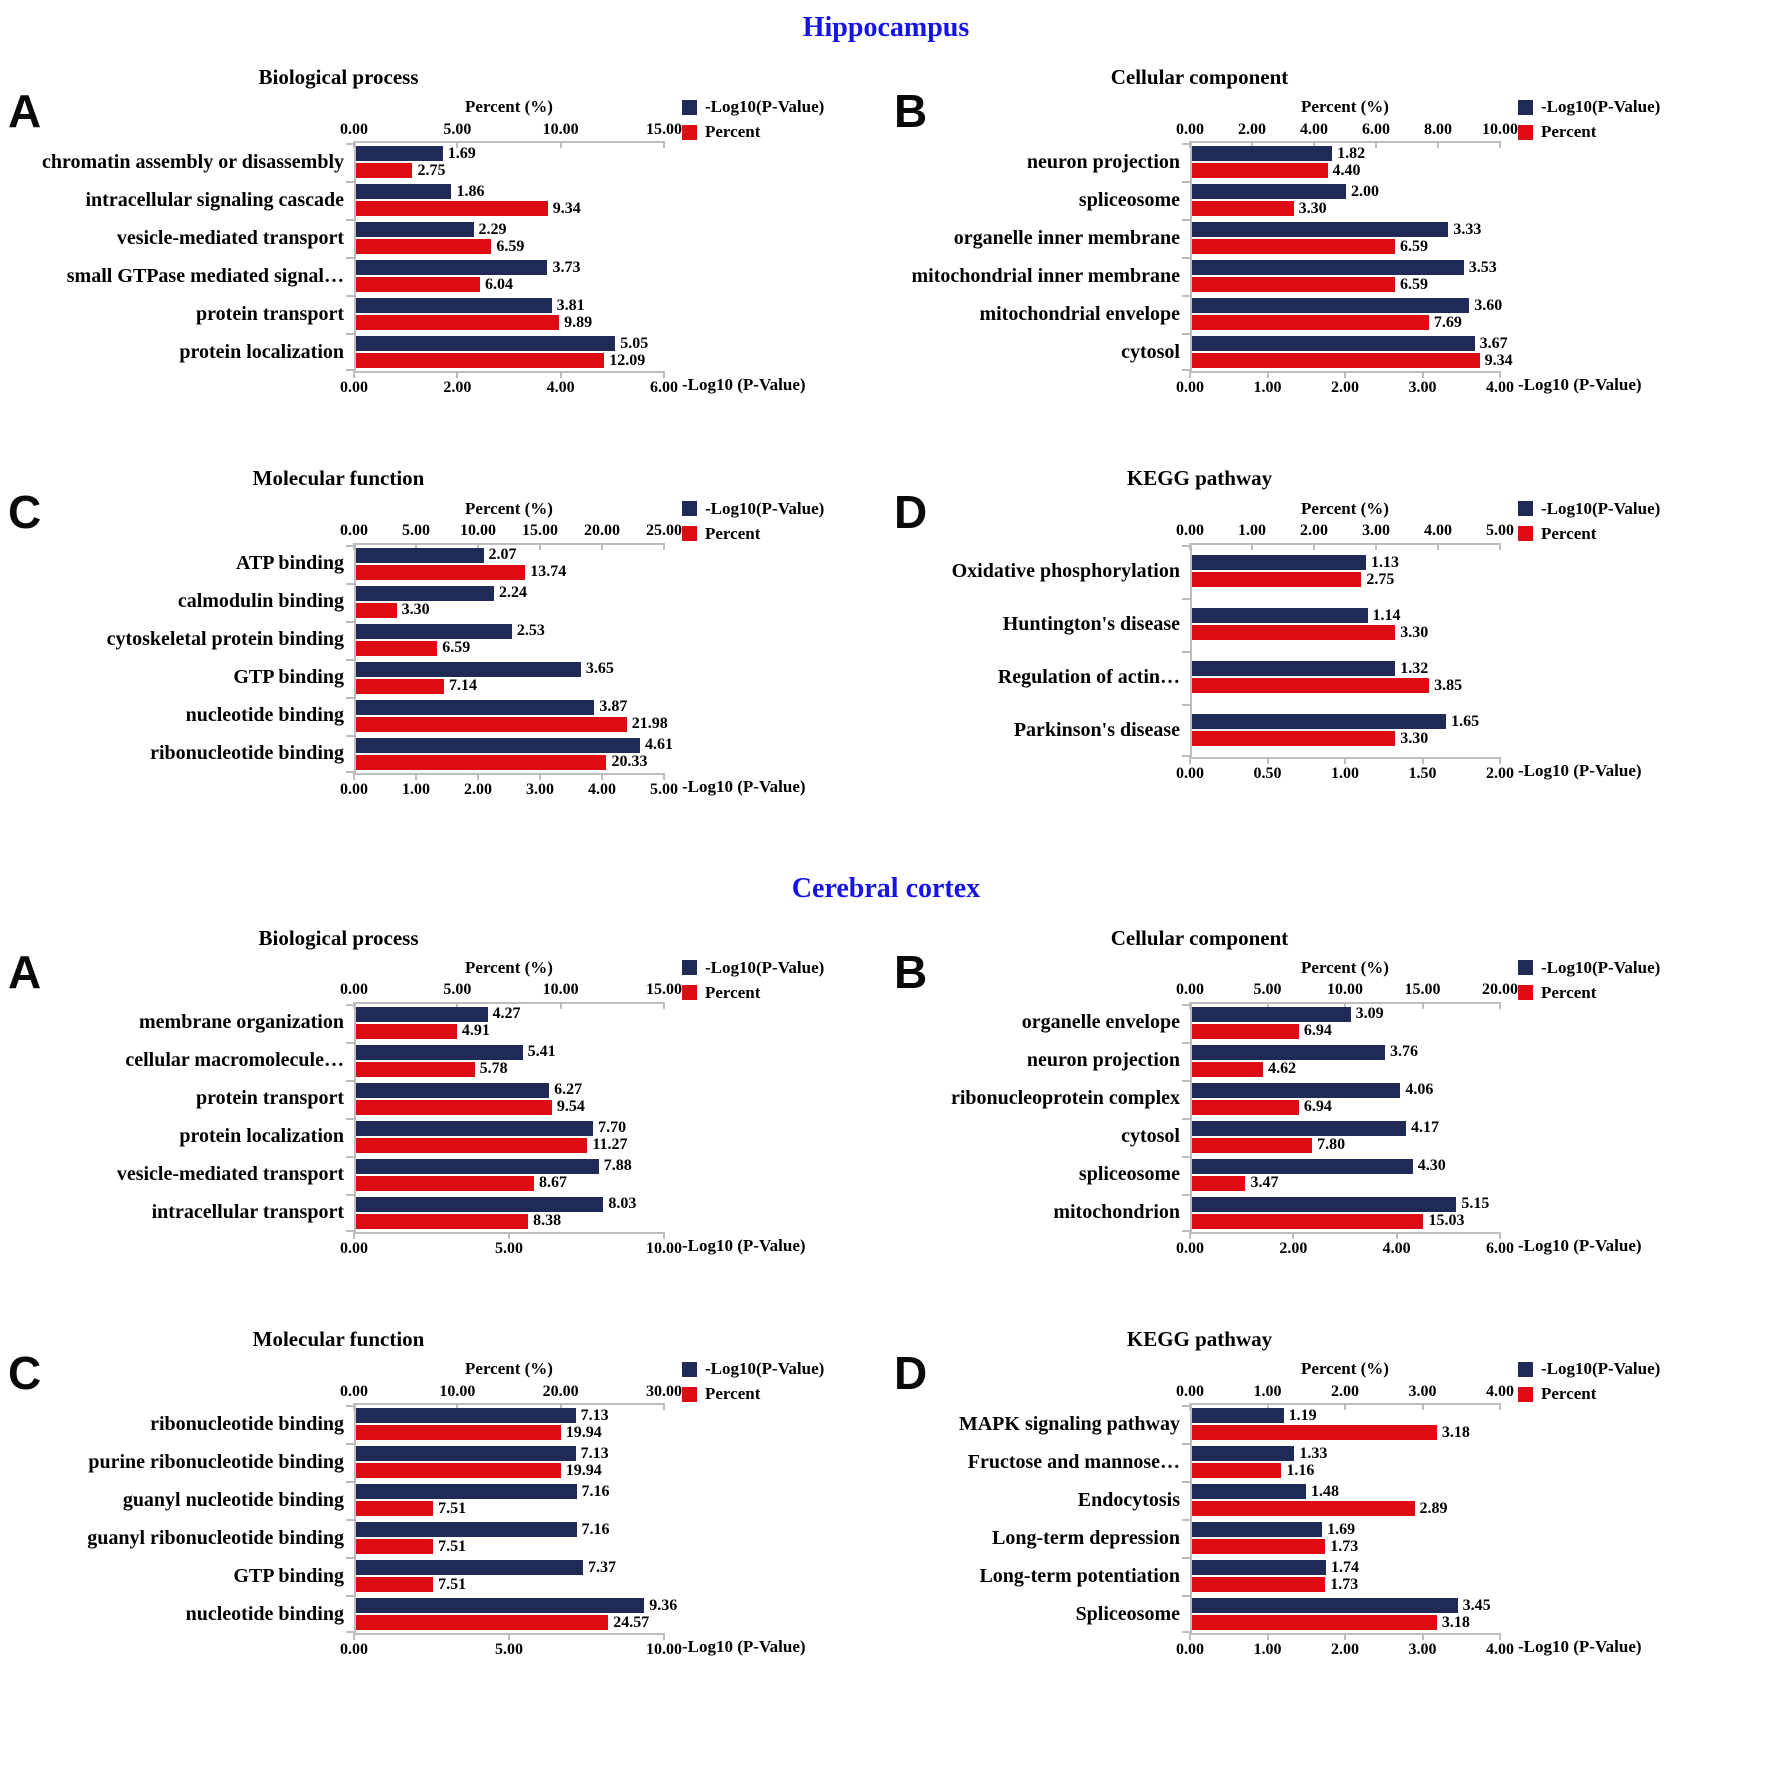  What do you see at coordinates (583, 1470) in the screenshot?
I see `percent-value-label: 19.94` at bounding box center [583, 1470].